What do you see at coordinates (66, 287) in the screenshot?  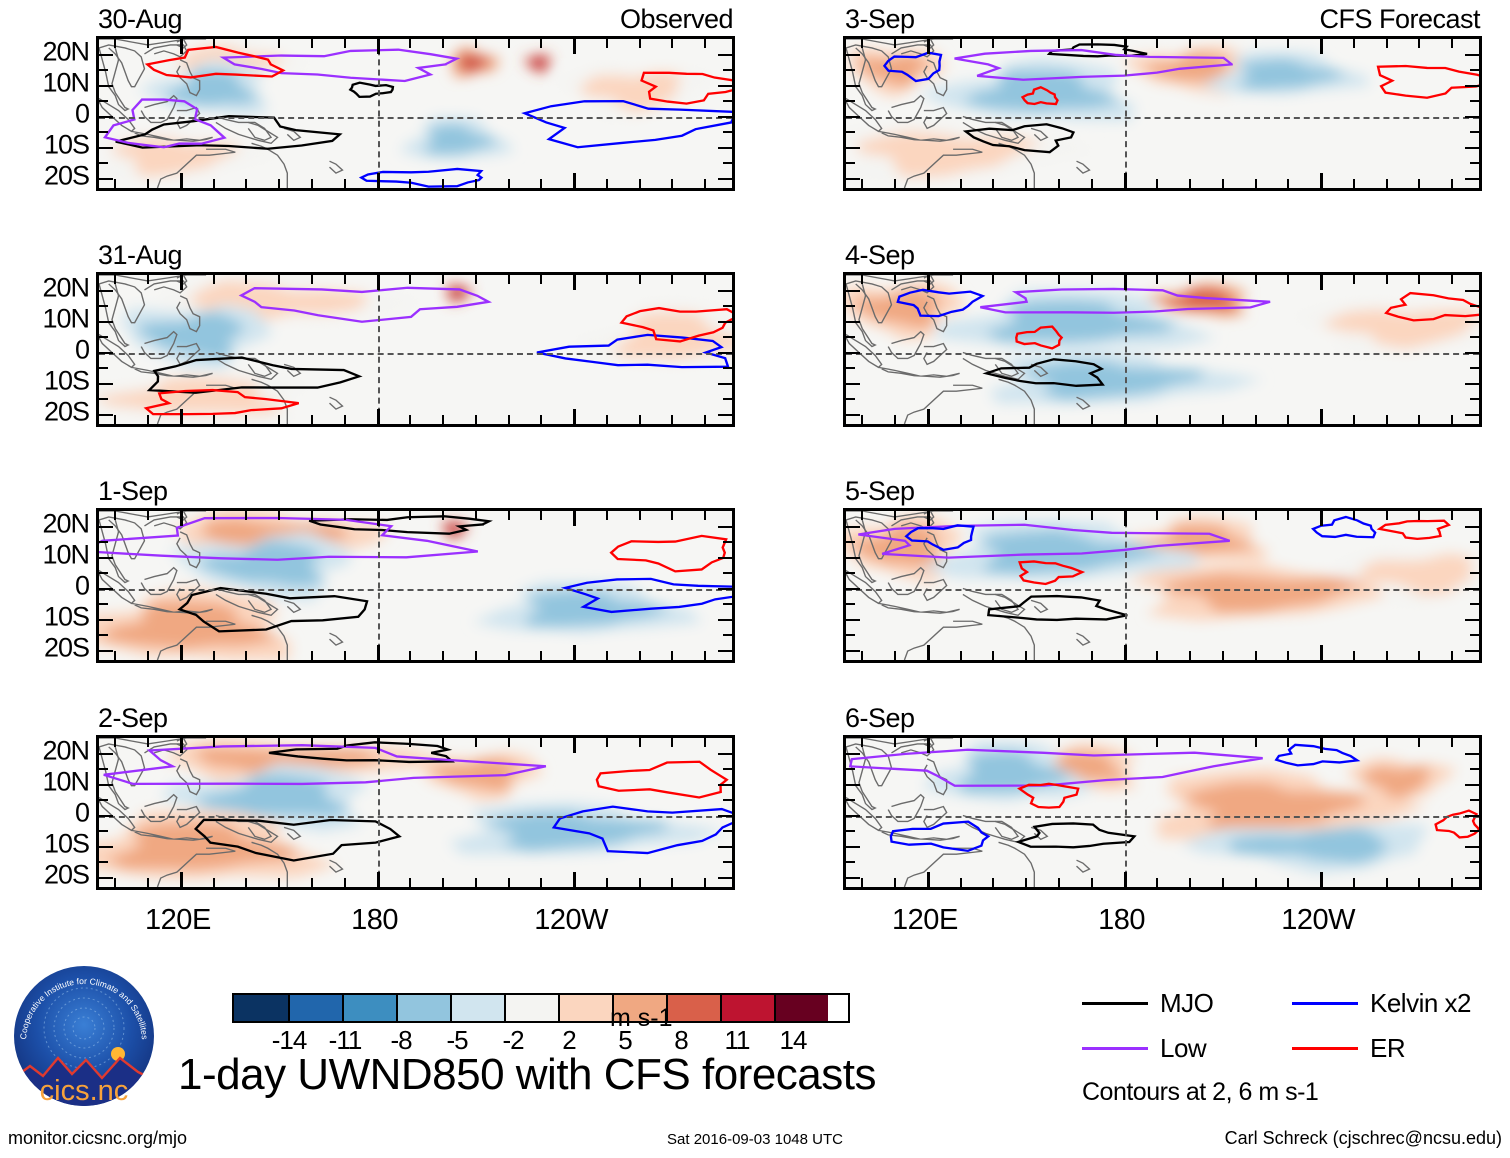 I see `y-axis-label: 20N` at bounding box center [66, 287].